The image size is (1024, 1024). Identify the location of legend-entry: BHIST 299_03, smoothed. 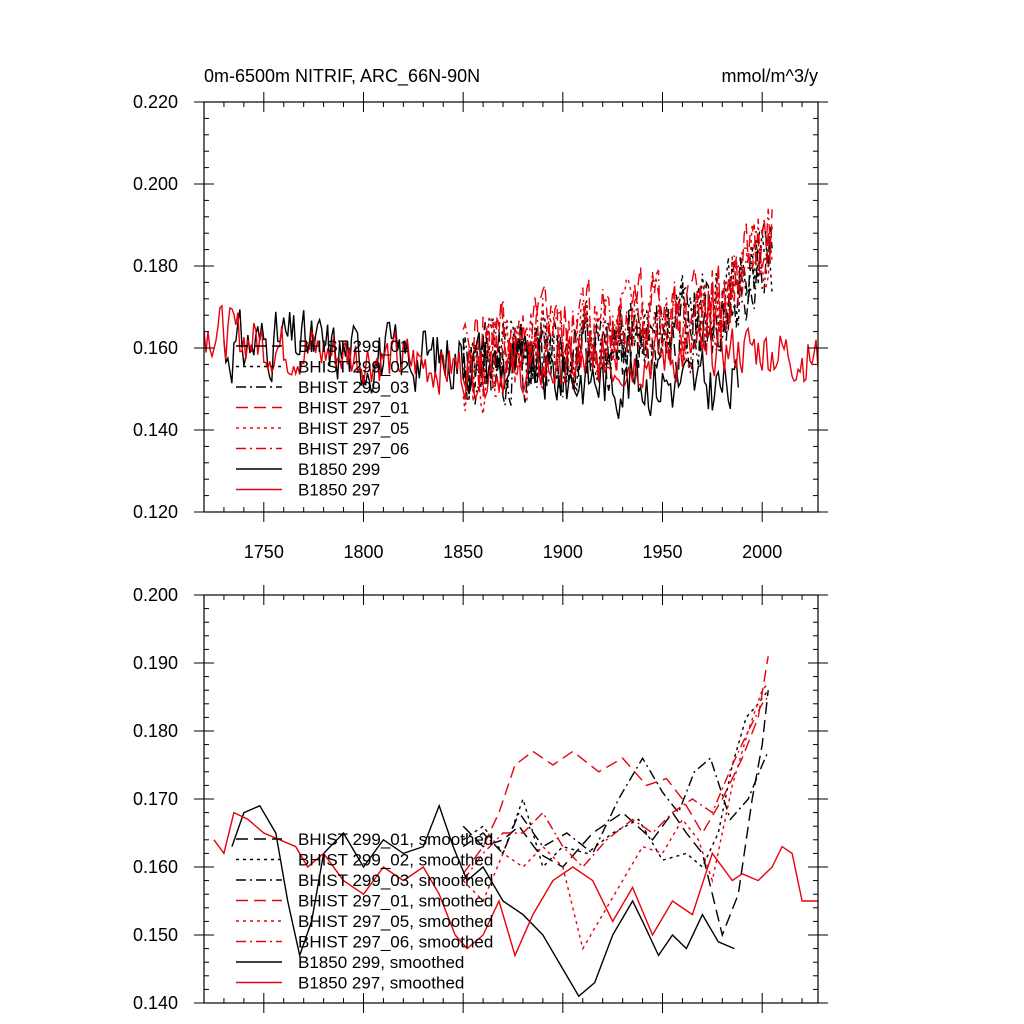
(395, 880).